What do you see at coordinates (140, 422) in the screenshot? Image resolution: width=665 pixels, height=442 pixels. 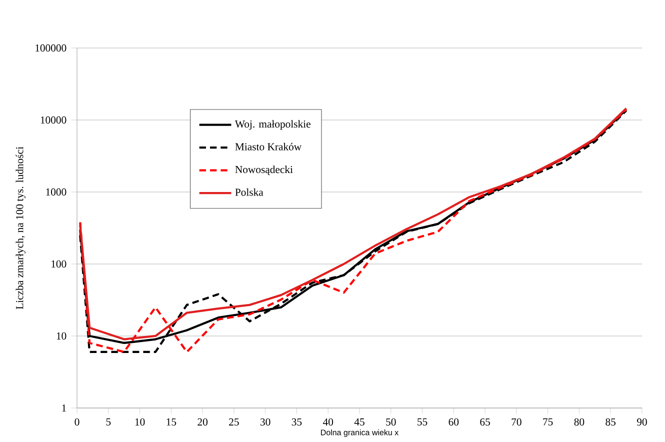 I see `x-tick-label: 10` at bounding box center [140, 422].